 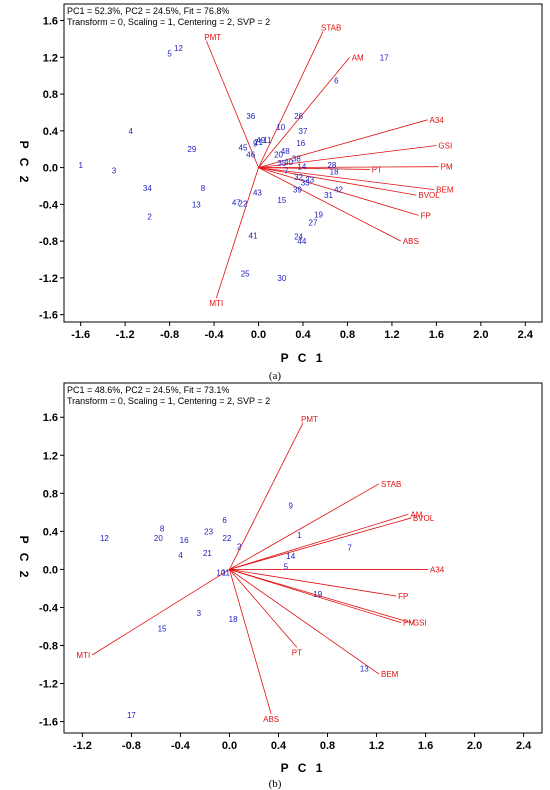 What do you see at coordinates (50, 418) in the screenshot?
I see `y-tick-label-b: 1.6` at bounding box center [50, 418].